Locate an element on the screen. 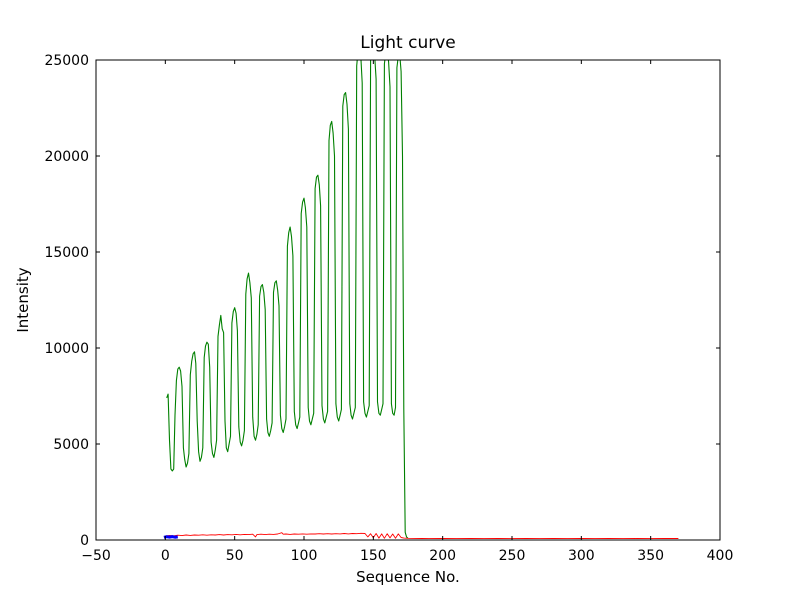 The image size is (800, 604). x-tick-label: 250 is located at coordinates (512, 556).